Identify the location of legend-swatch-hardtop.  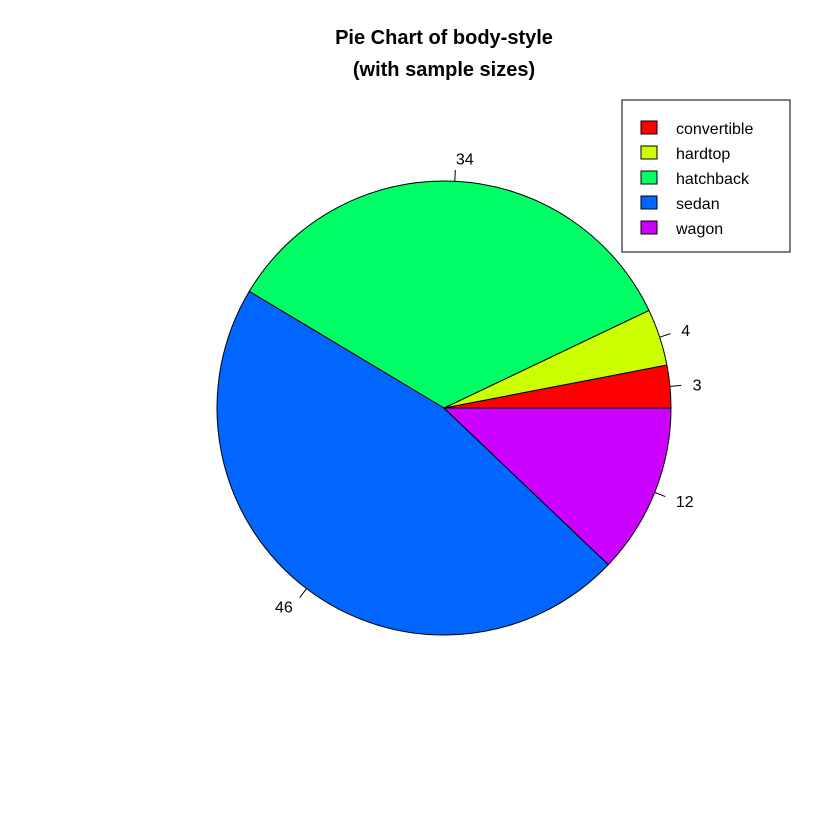
(649, 152).